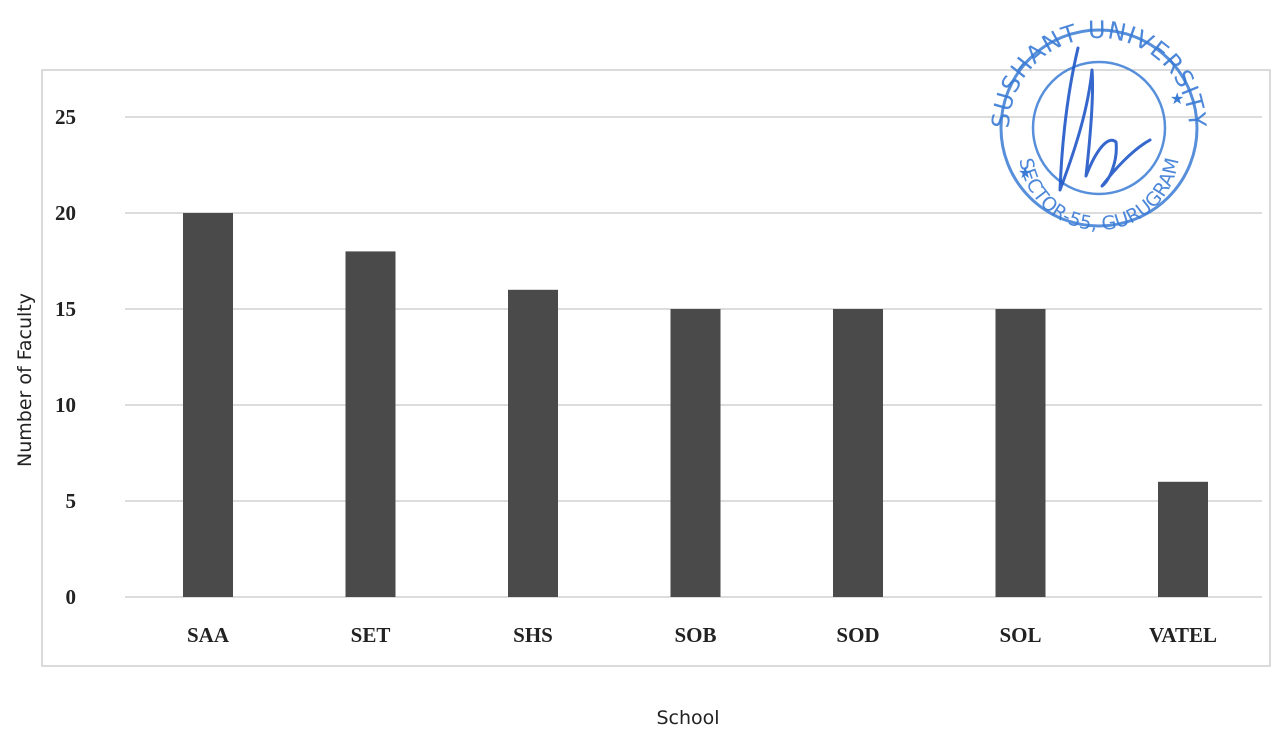 This screenshot has height=729, width=1288. I want to click on bar-sod, so click(858, 453).